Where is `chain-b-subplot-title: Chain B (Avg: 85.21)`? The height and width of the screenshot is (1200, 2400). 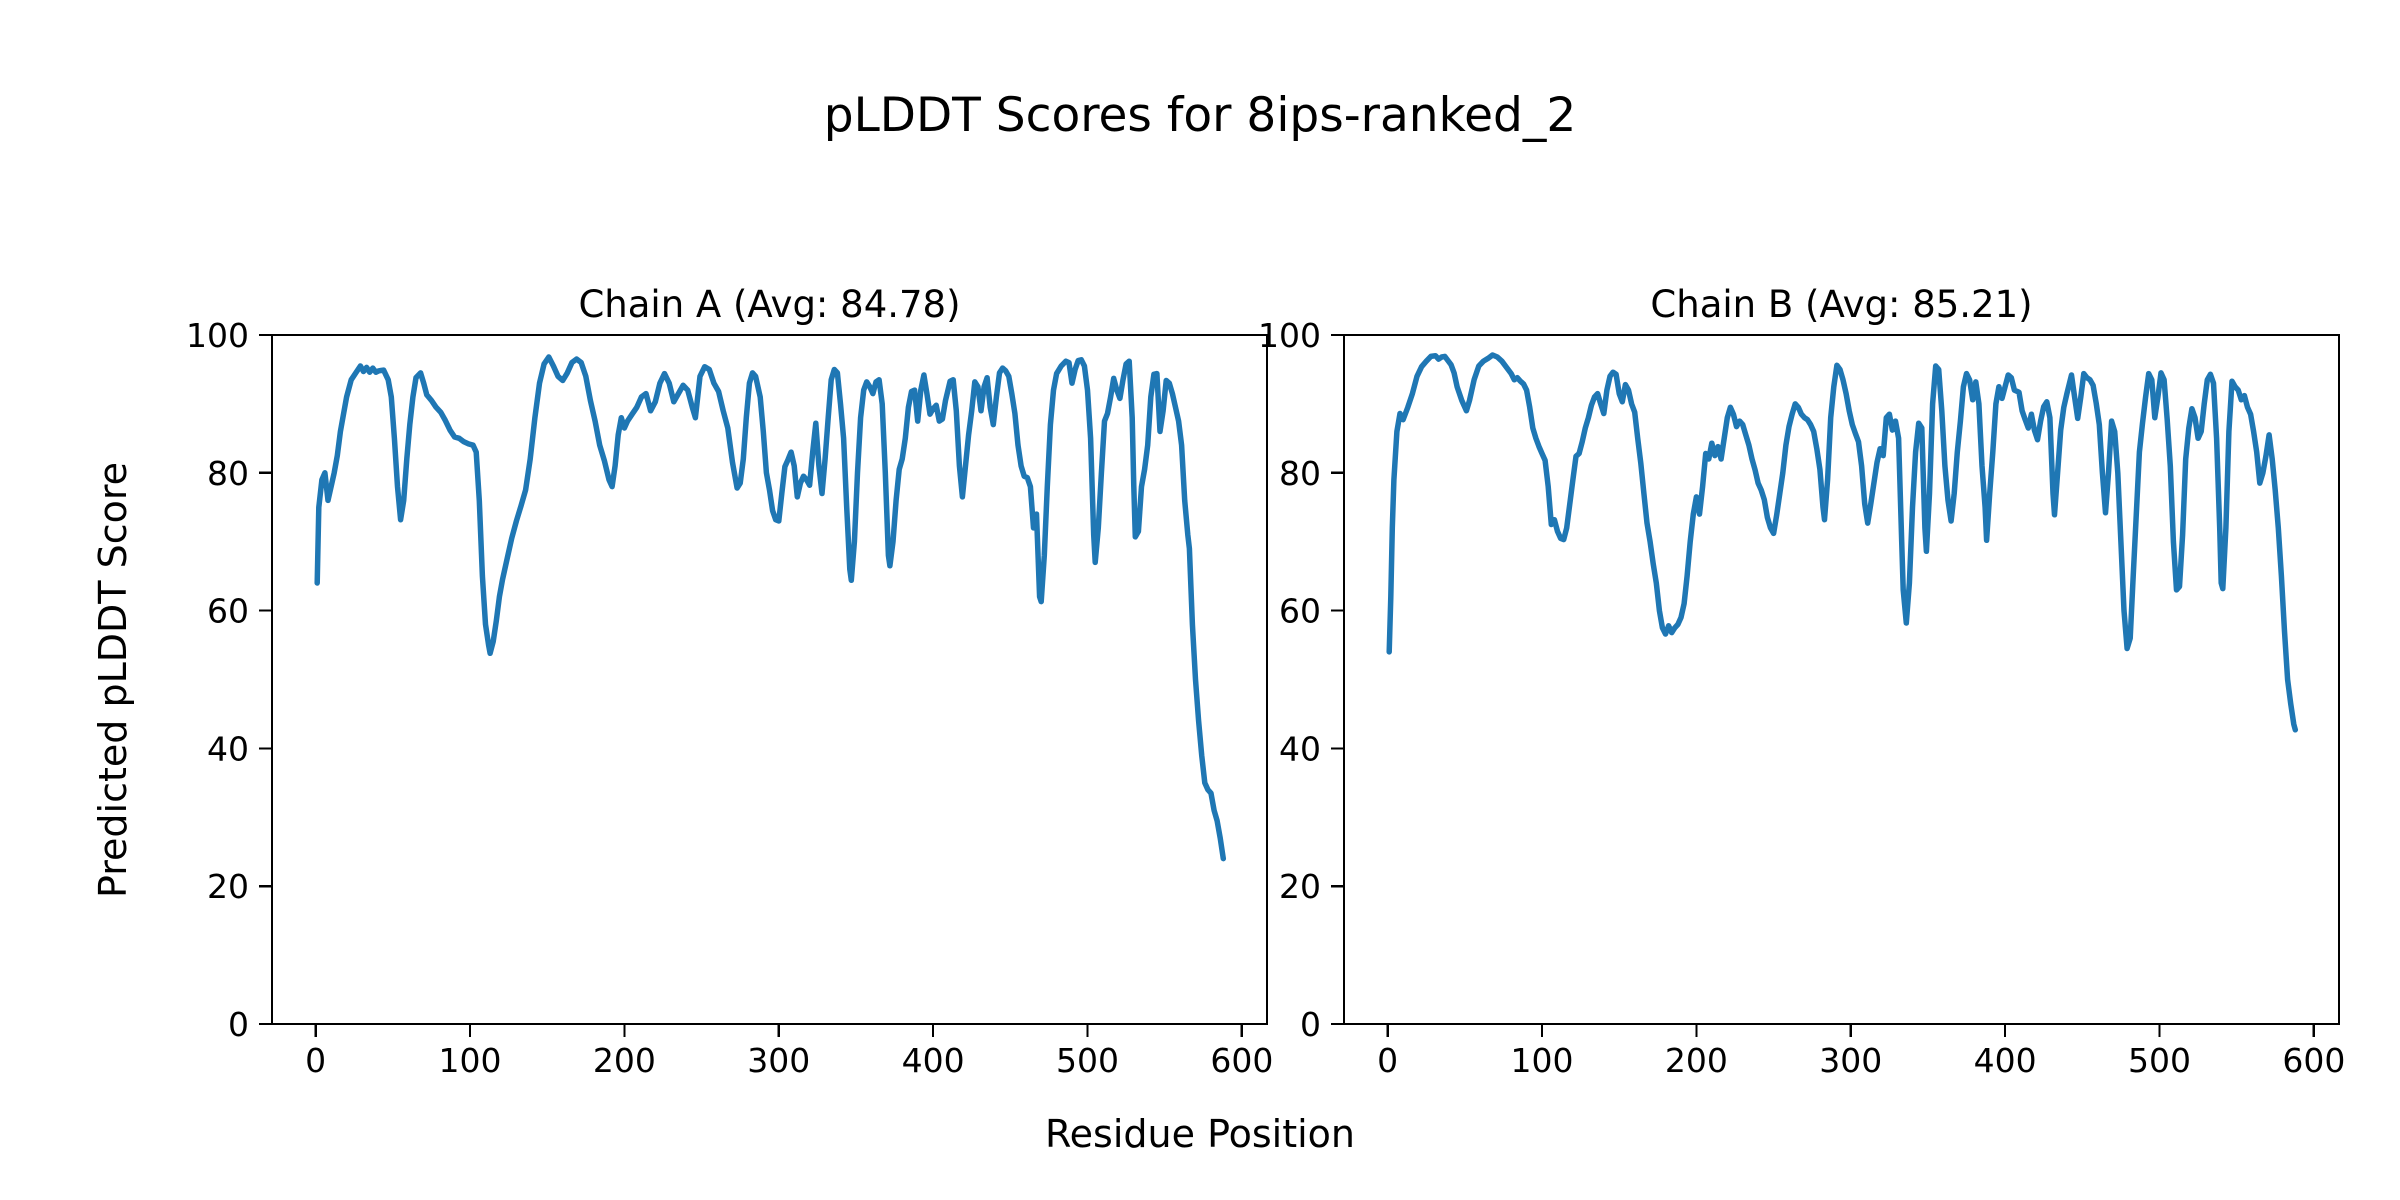 chain-b-subplot-title: Chain B (Avg: 85.21) is located at coordinates (1841, 304).